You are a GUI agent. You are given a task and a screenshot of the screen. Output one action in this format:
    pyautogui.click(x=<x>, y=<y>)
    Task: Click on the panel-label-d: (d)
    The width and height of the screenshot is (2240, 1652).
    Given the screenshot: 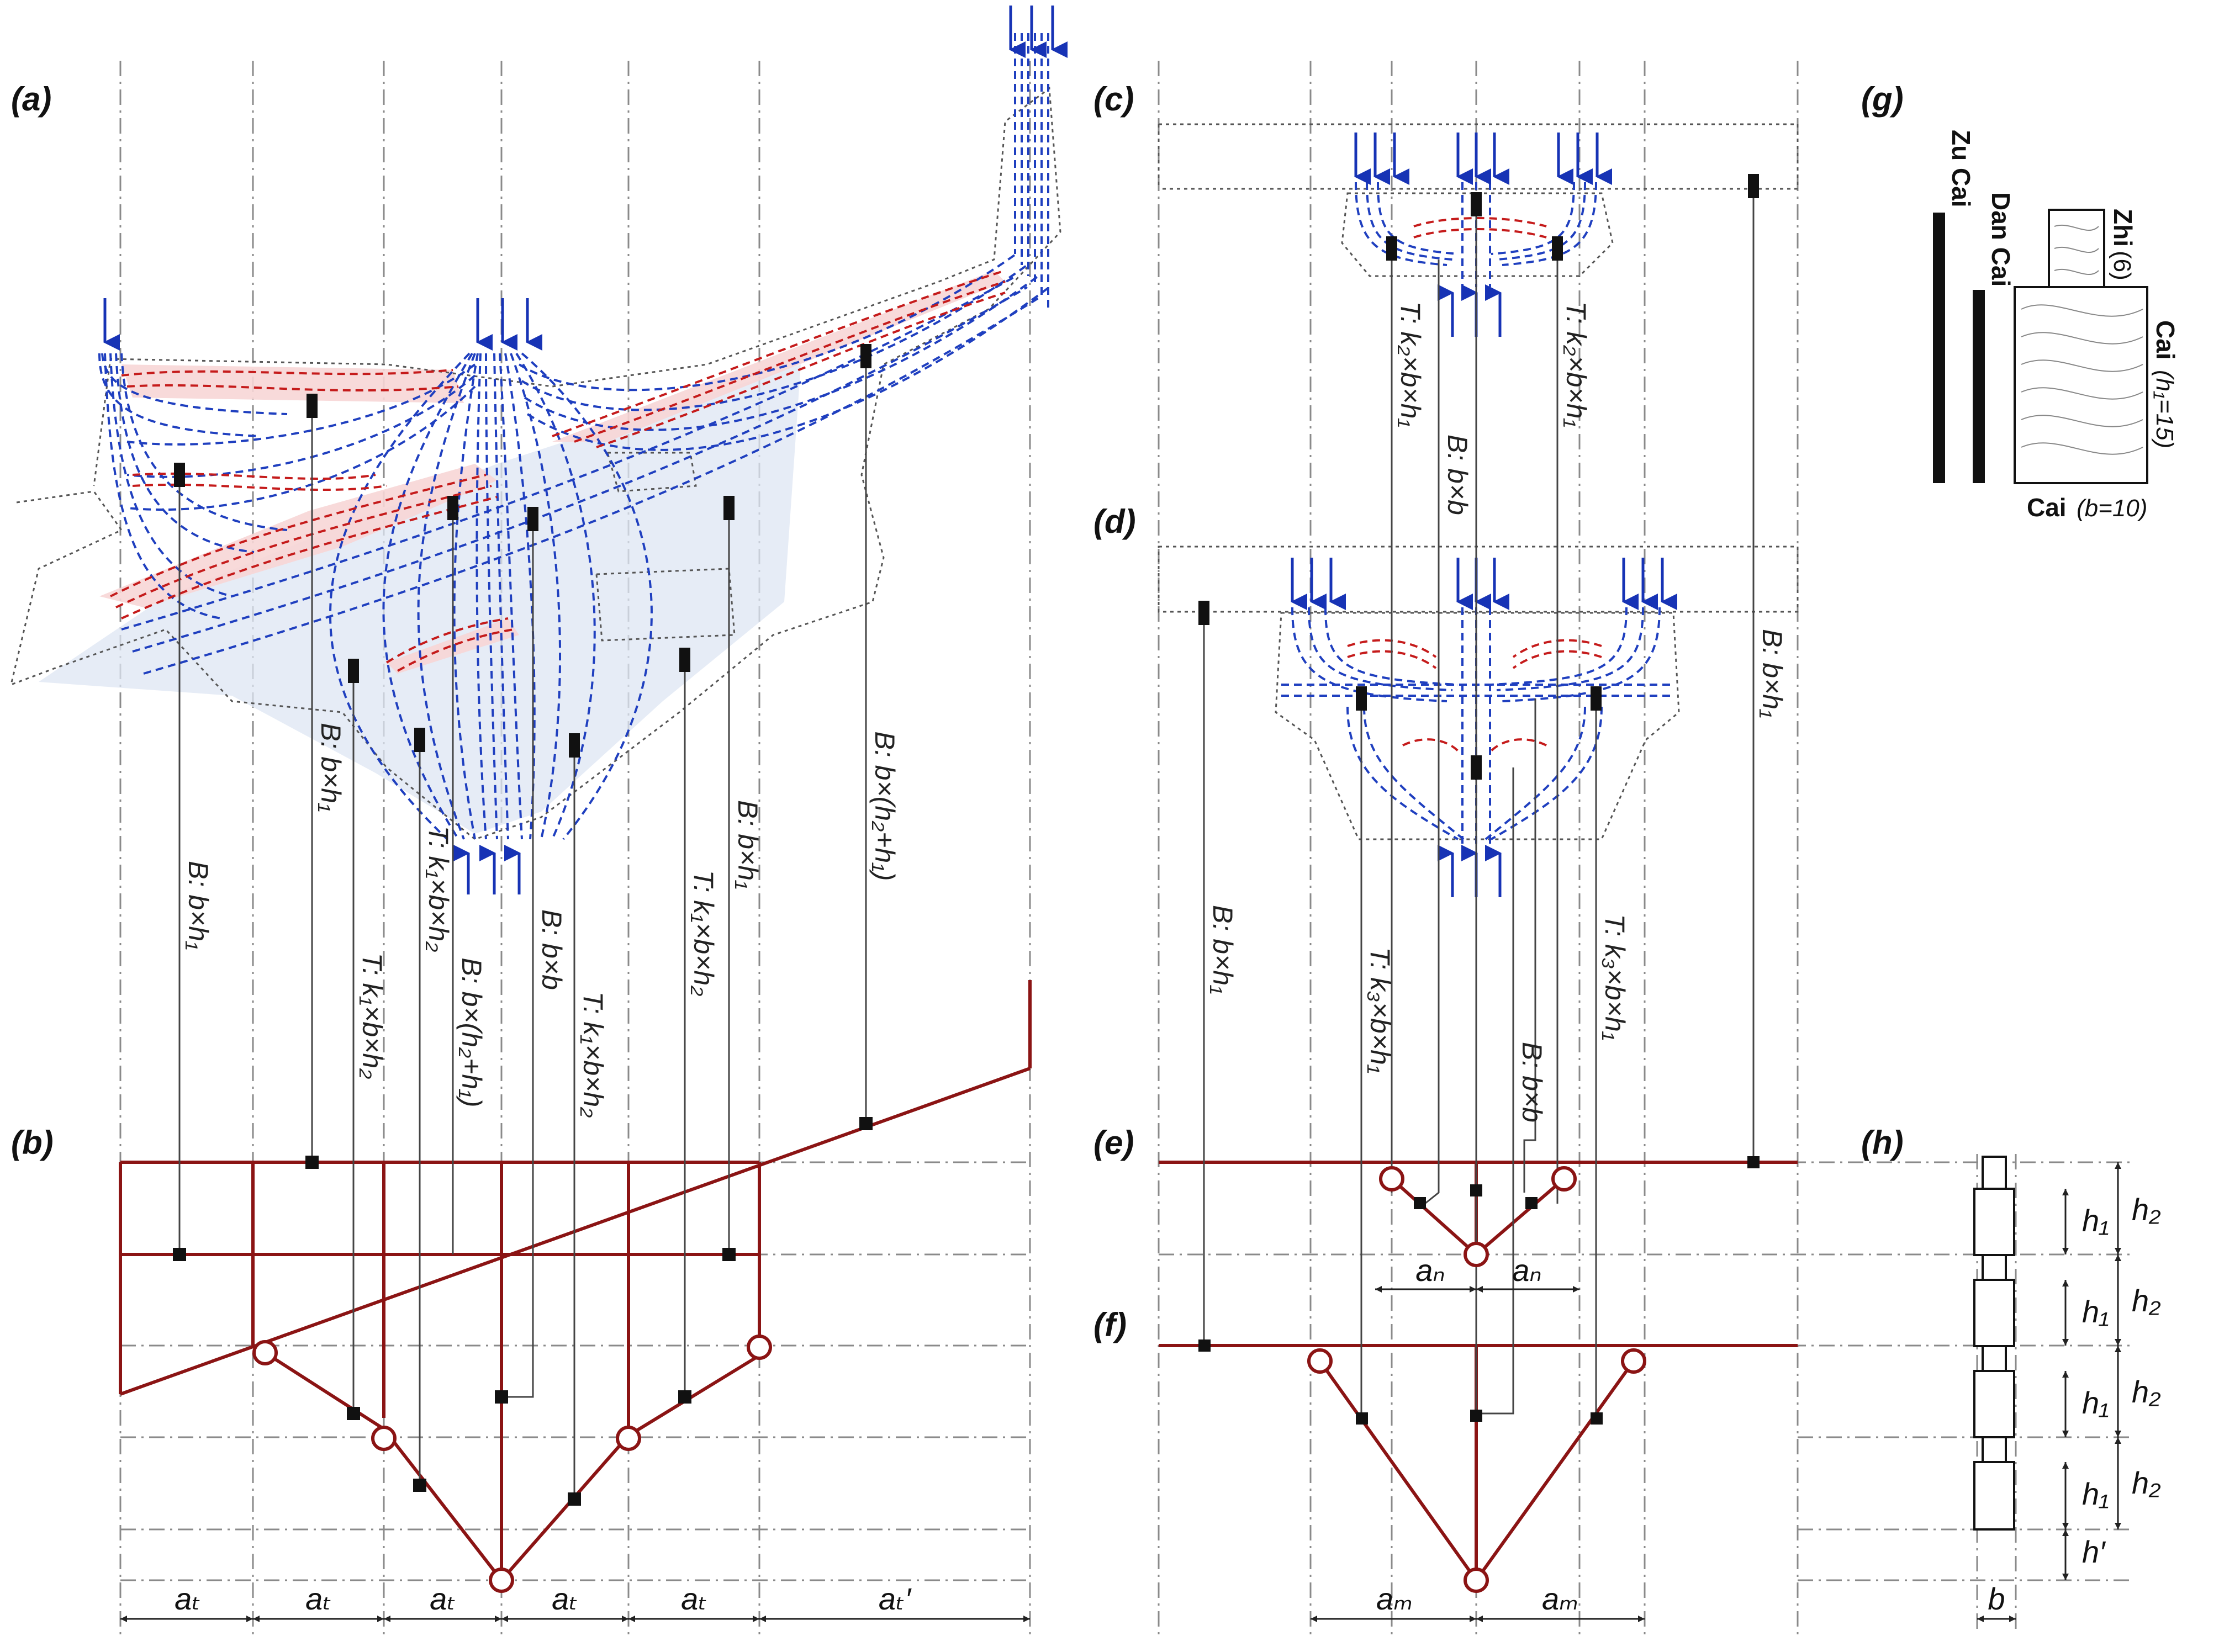 What is the action you would take?
    pyautogui.click(x=1115, y=521)
    